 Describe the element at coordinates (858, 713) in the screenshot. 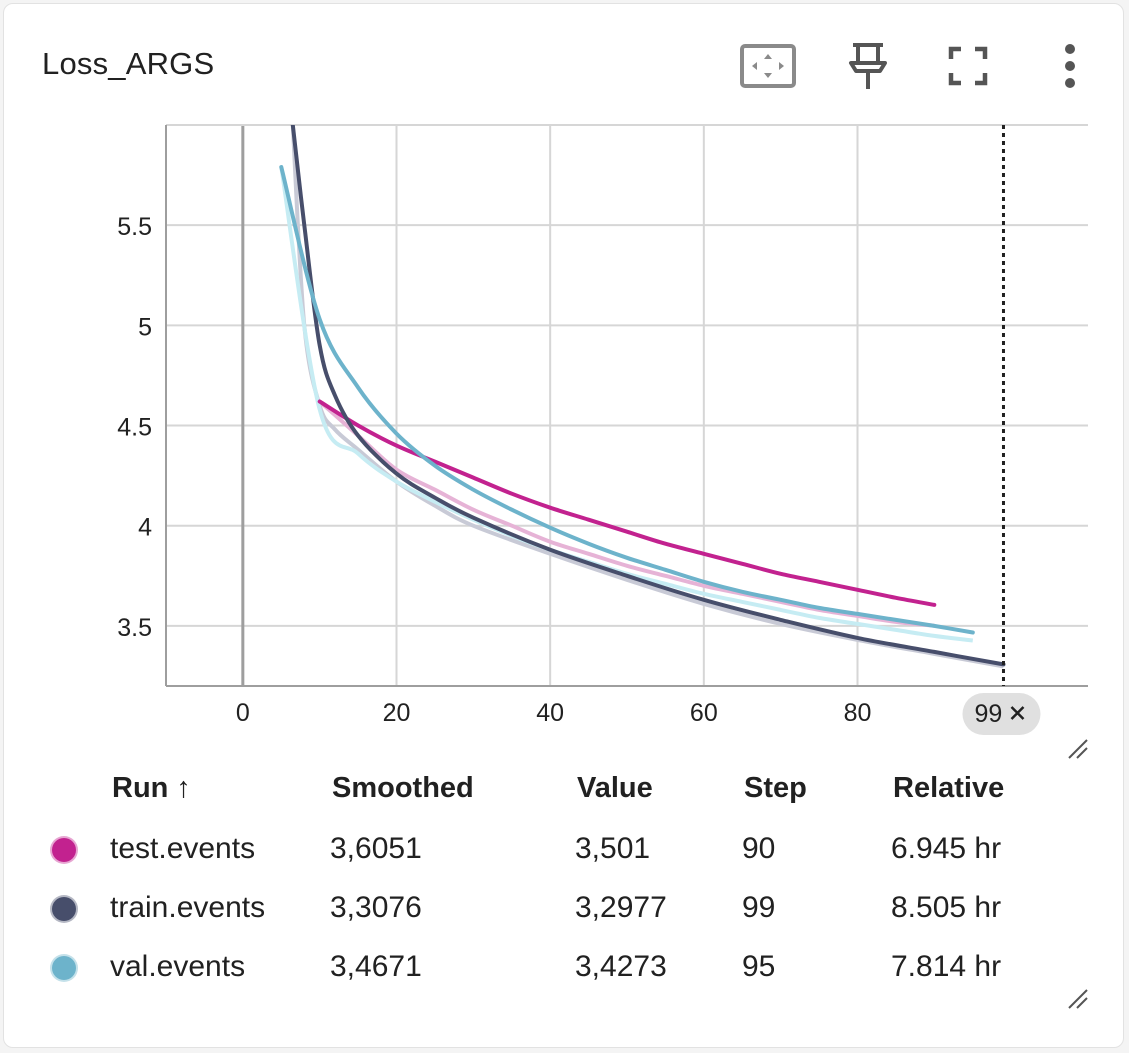

I see `x-tick-label: 80` at that location.